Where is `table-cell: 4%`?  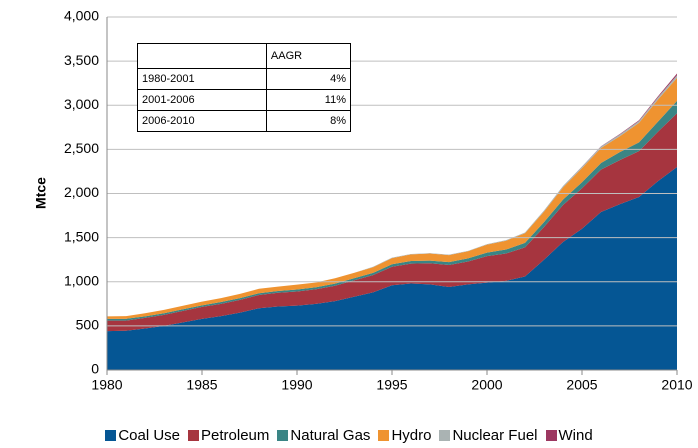
table-cell: 4% is located at coordinates (308, 79).